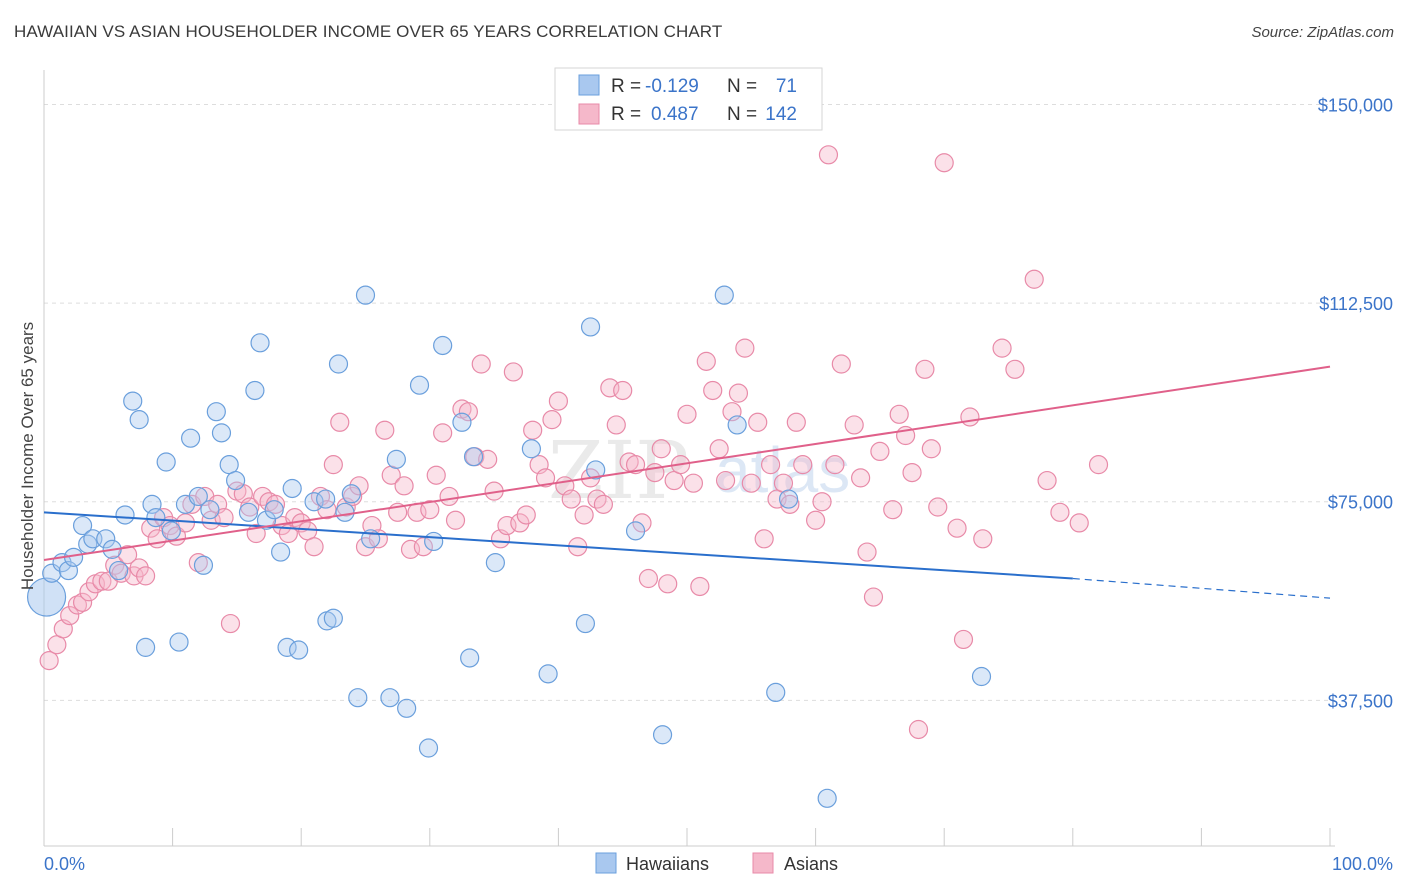  I want to click on y-tick-label-0: $37,500, so click(1360, 701).